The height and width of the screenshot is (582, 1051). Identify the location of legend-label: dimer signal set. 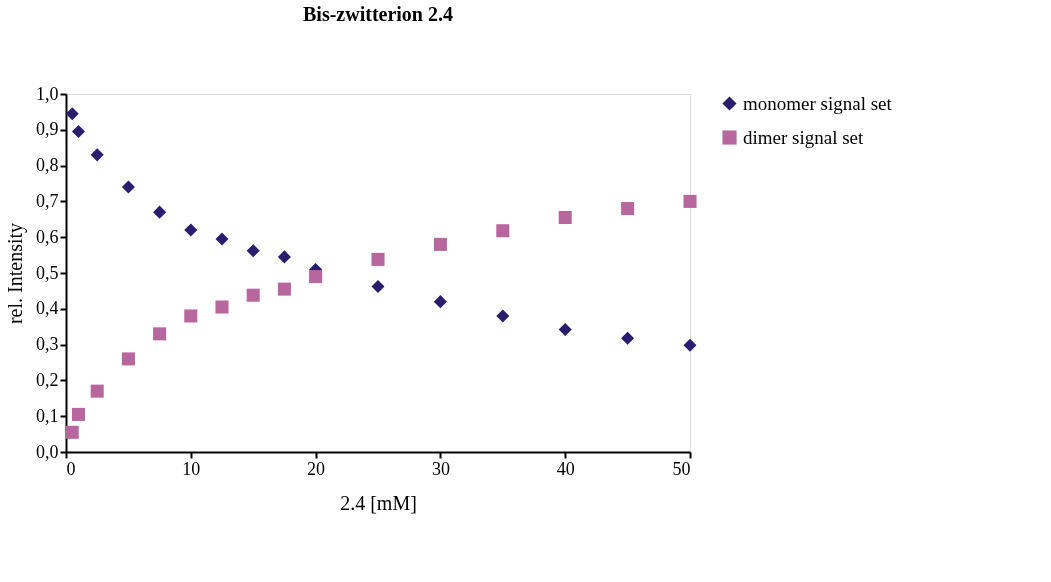
(804, 137).